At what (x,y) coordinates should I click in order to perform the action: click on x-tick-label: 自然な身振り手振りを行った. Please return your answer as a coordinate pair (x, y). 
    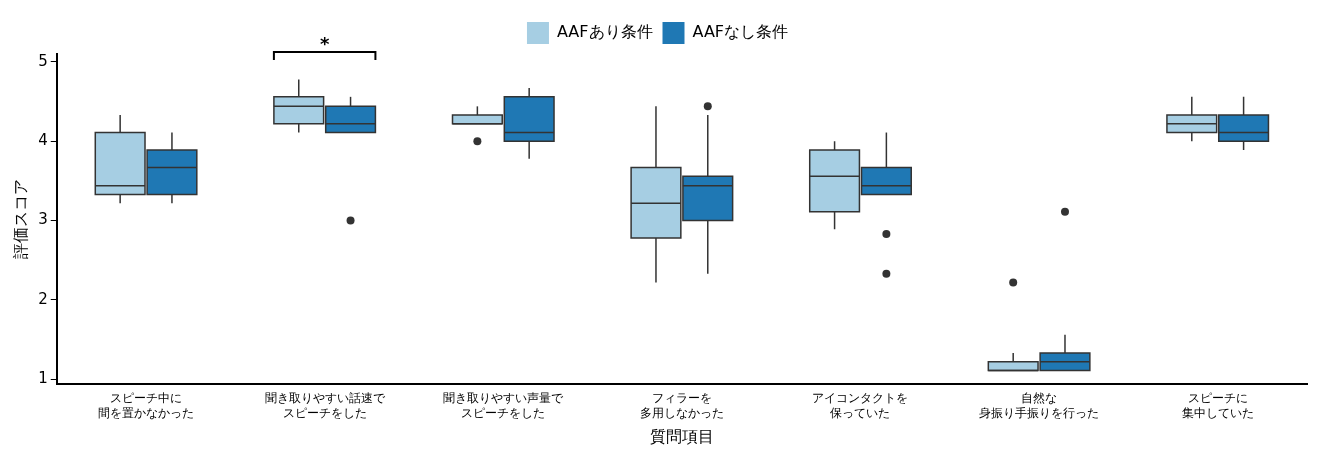
    Looking at the image, I should click on (1039, 405).